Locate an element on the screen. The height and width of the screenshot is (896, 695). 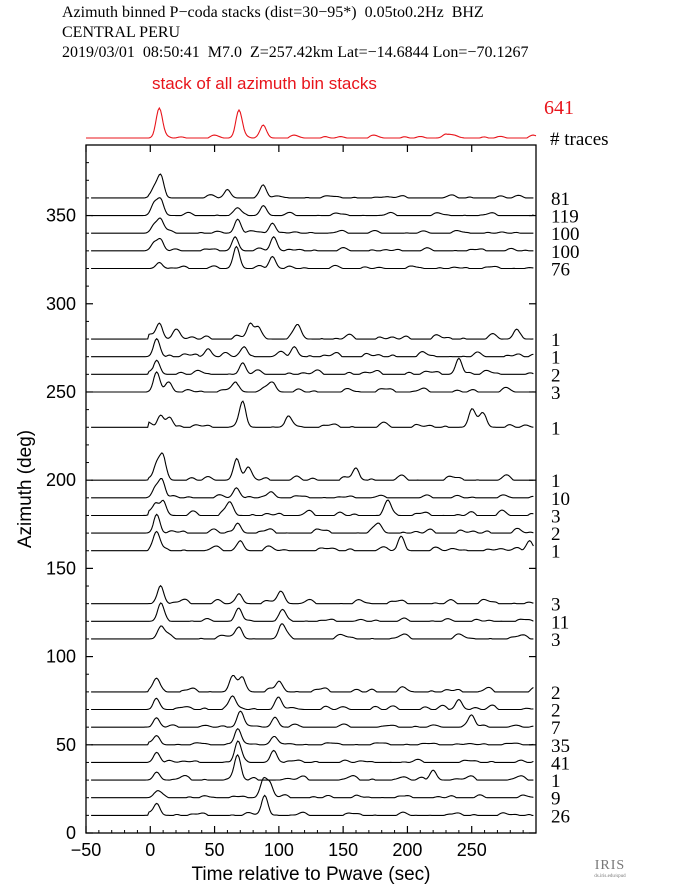
stack-trace-group is located at coordinates (311, 122).